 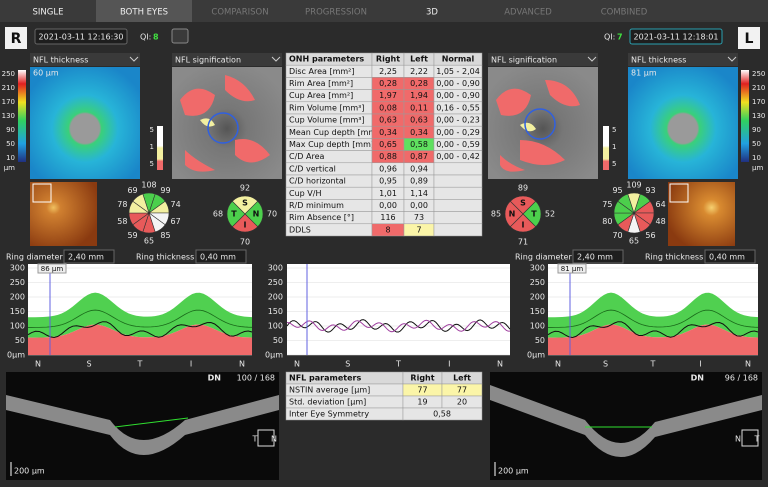 I want to click on sector-value: 64, so click(x=661, y=204).